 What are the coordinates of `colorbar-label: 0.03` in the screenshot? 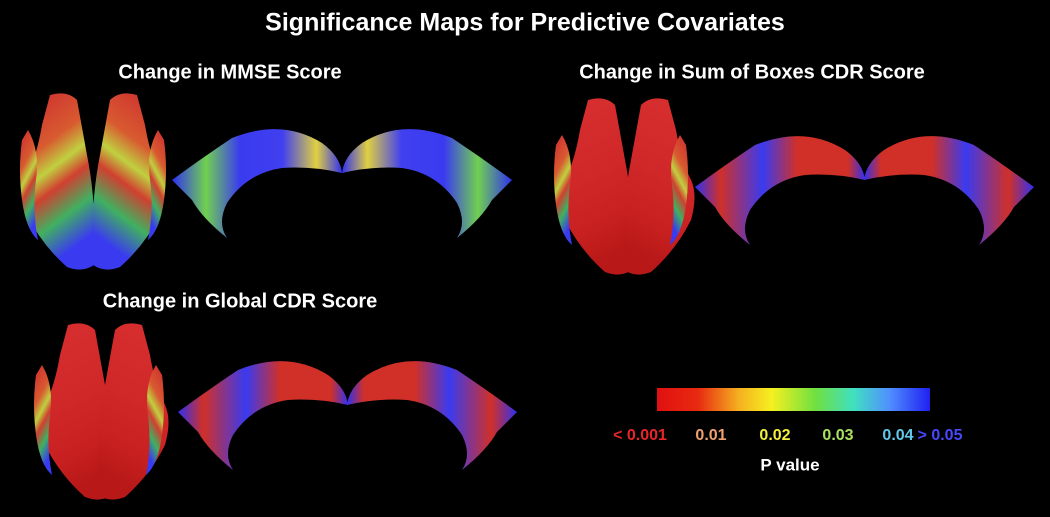 It's located at (837, 435).